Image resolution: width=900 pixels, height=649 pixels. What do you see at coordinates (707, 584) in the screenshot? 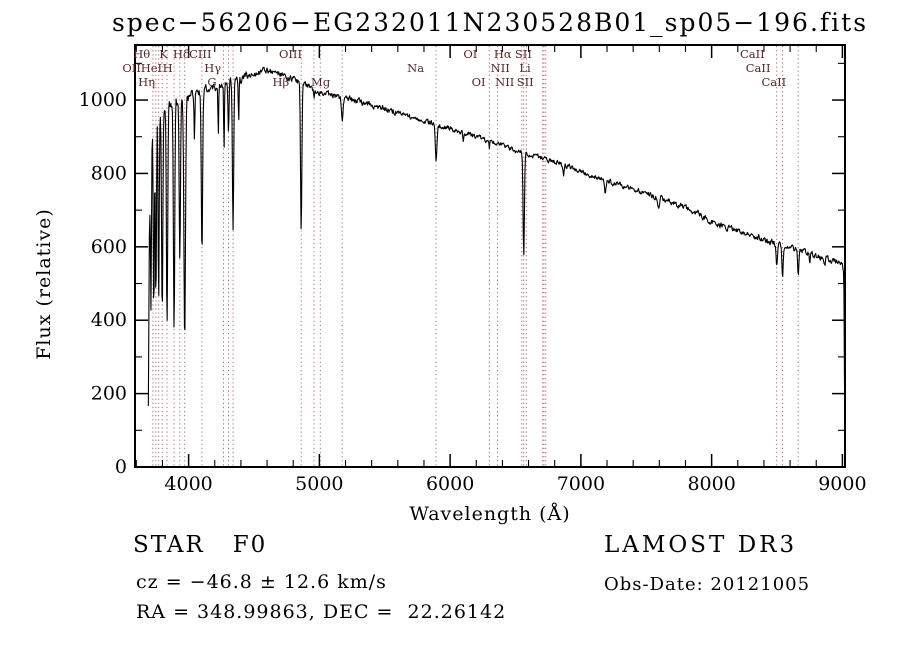
I see `obs-date: Obs-Date: 20121005` at bounding box center [707, 584].